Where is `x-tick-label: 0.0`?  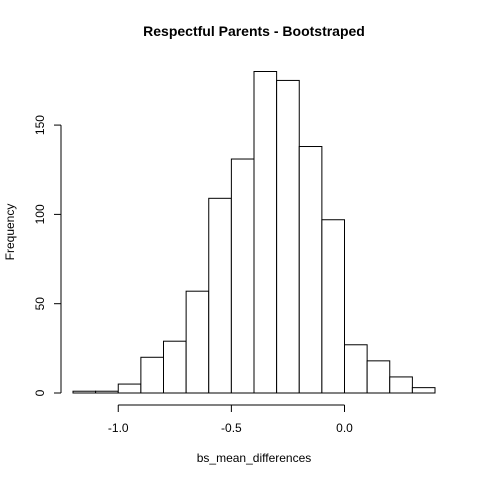 x-tick-label: 0.0 is located at coordinates (344, 428).